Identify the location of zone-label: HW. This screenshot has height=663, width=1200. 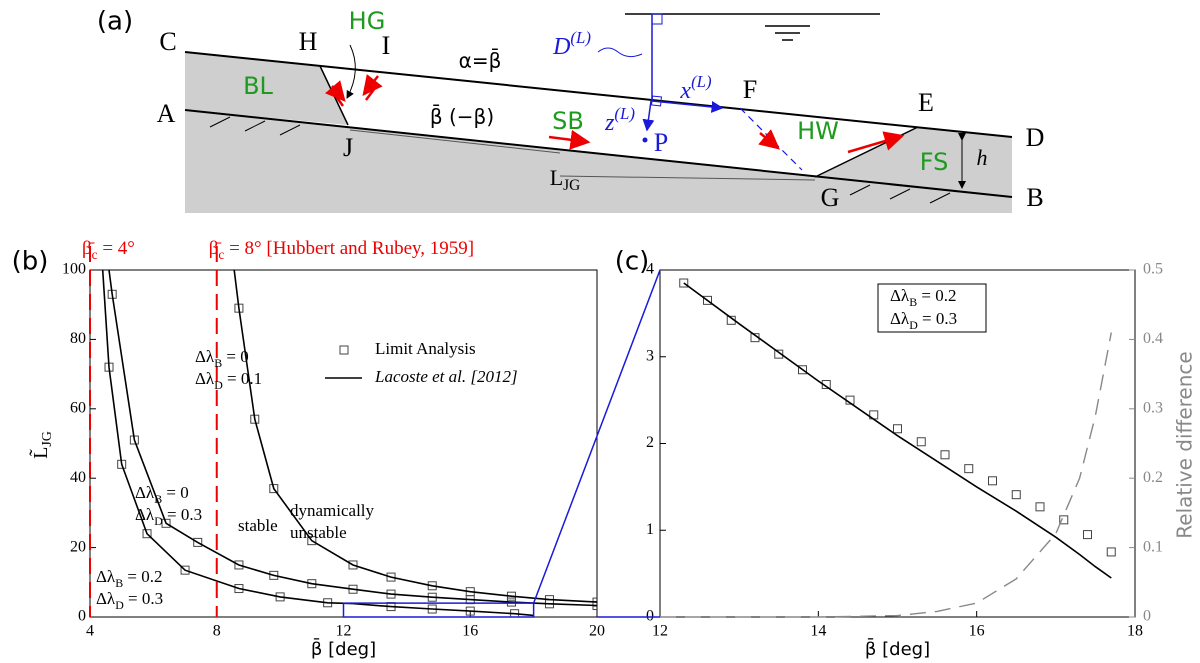
(818, 131).